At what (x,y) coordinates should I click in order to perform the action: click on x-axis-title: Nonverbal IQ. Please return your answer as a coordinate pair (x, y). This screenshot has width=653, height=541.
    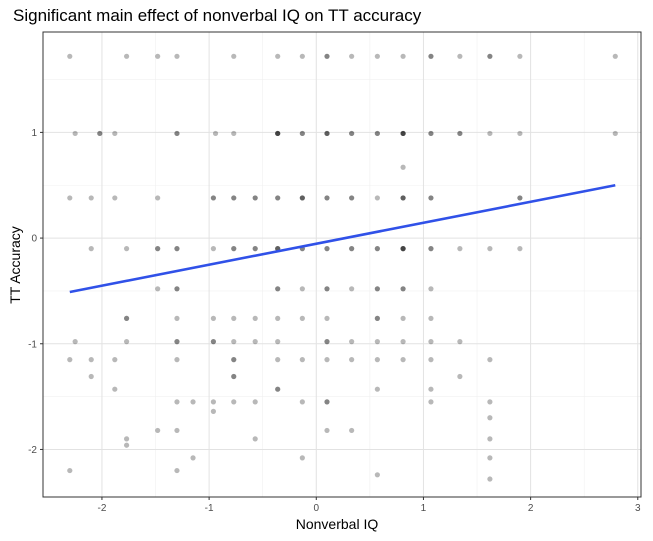
    Looking at the image, I should click on (337, 524).